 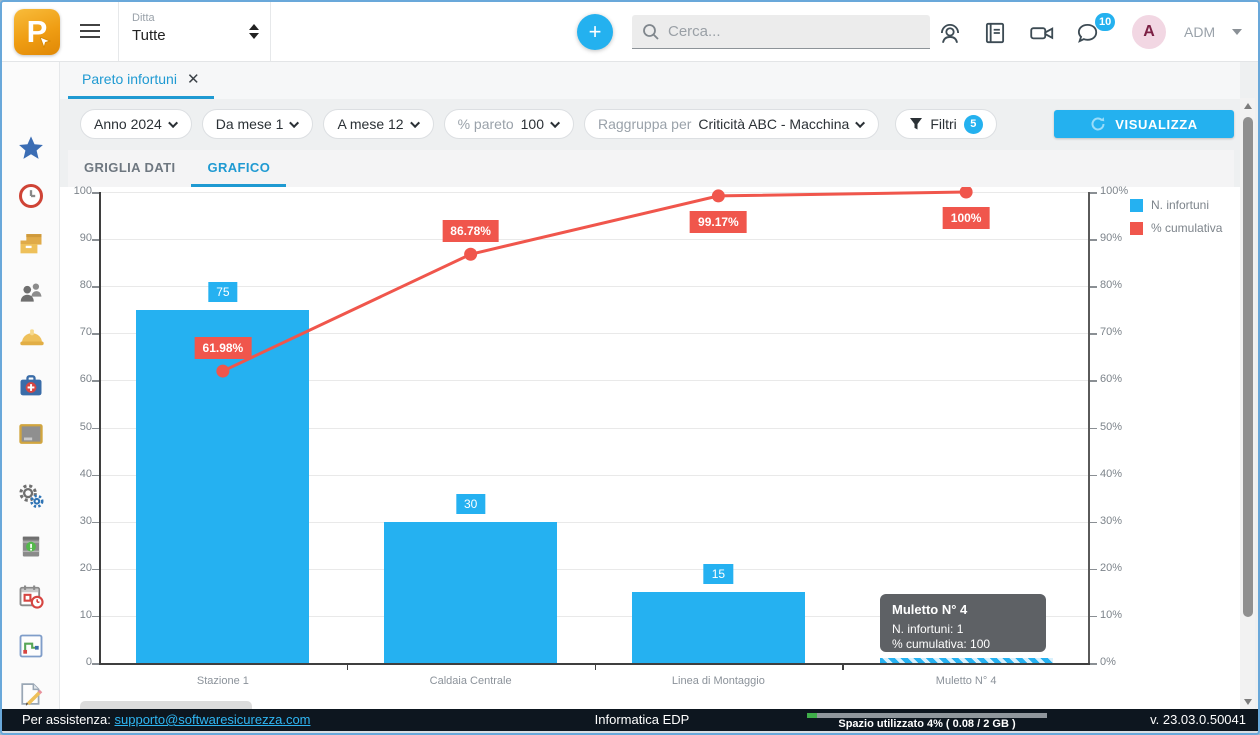 I want to click on sidebar, so click(x=31, y=385).